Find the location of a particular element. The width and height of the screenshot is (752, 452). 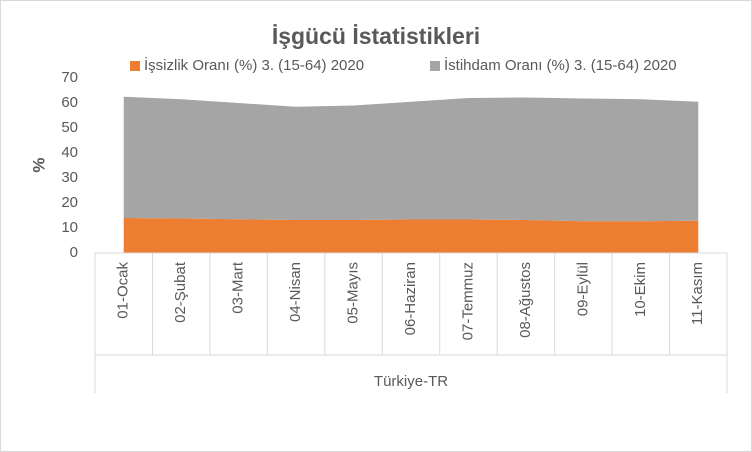

legend-label: İşsizlik Oranı (%) 3. (15-64) 2020 is located at coordinates (254, 65).